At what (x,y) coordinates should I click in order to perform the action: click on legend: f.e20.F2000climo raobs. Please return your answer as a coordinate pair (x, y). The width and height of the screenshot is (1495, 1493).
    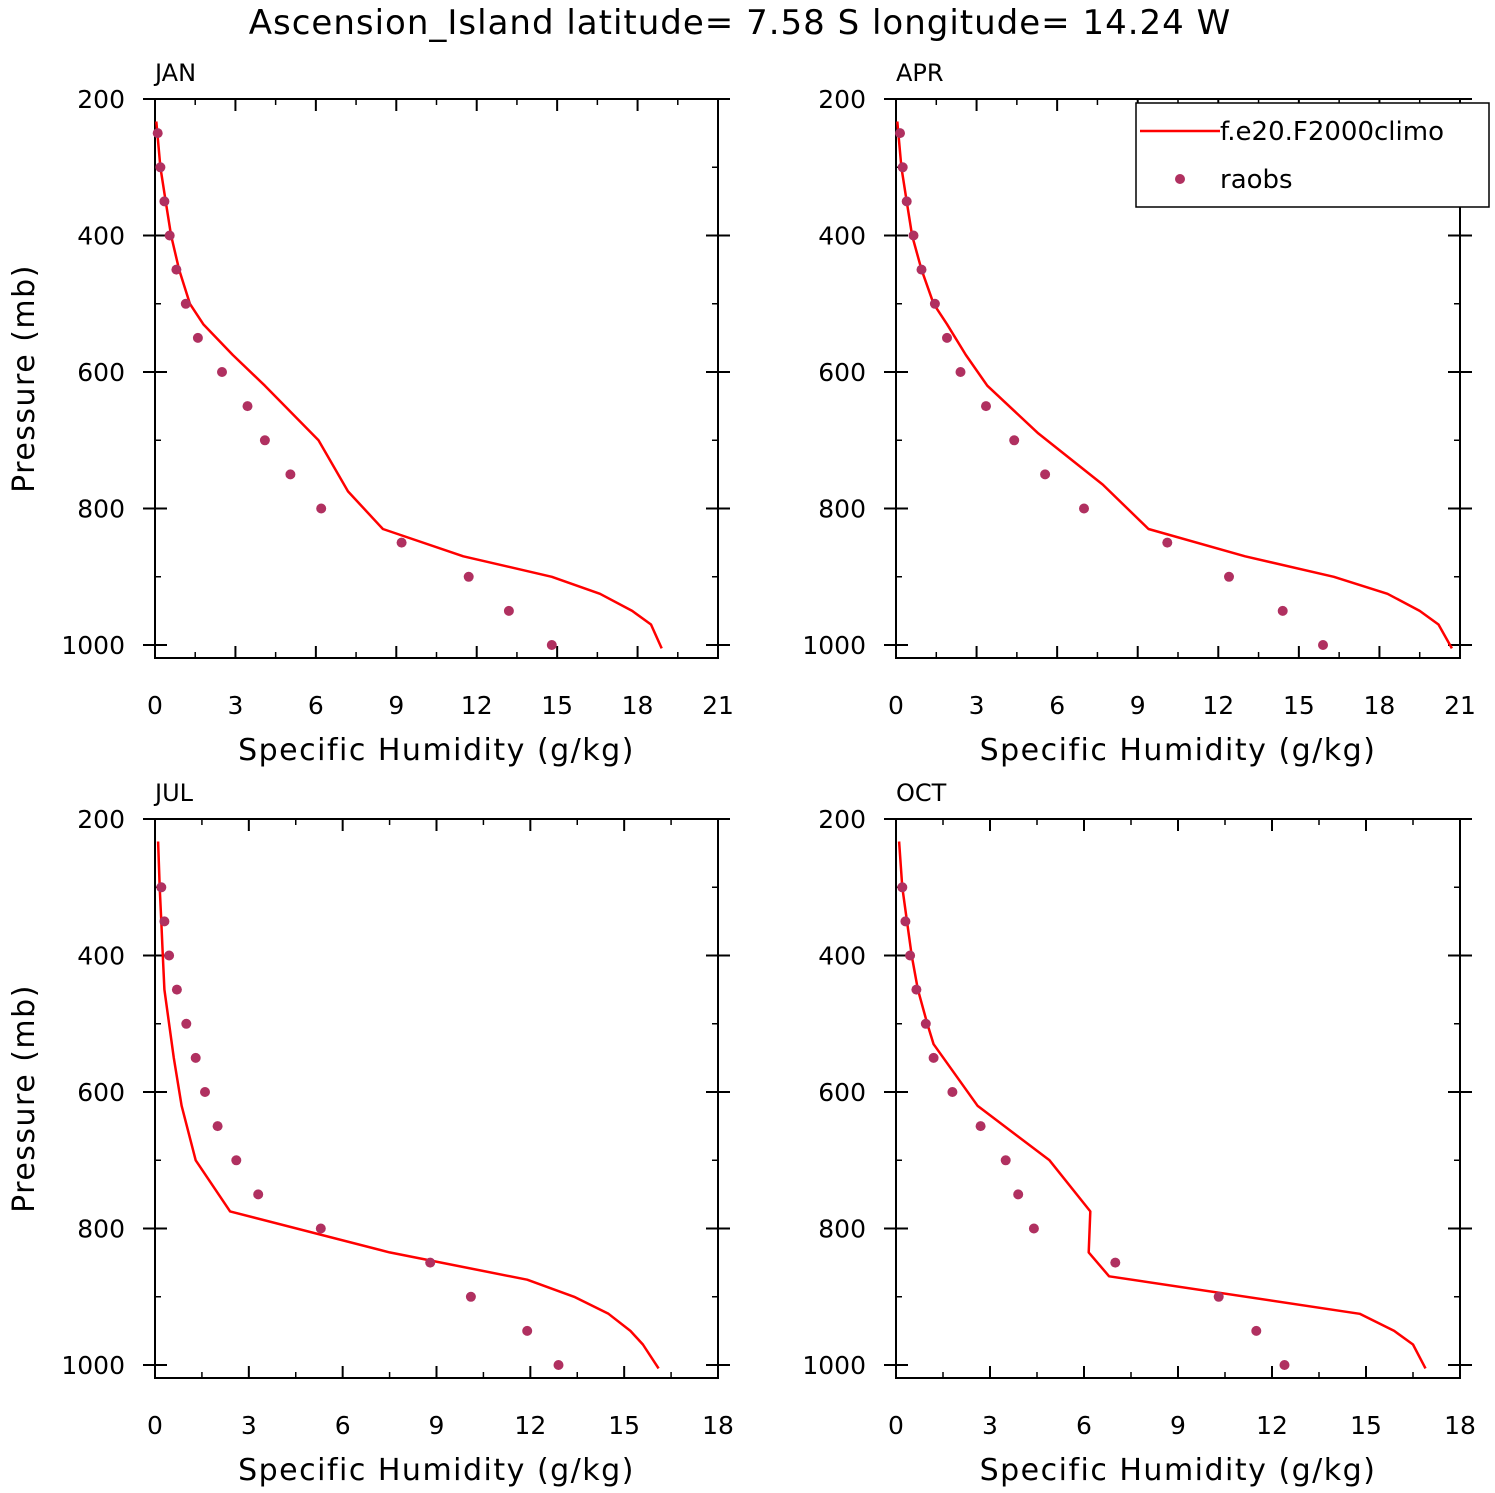
    Looking at the image, I should click on (1312, 155).